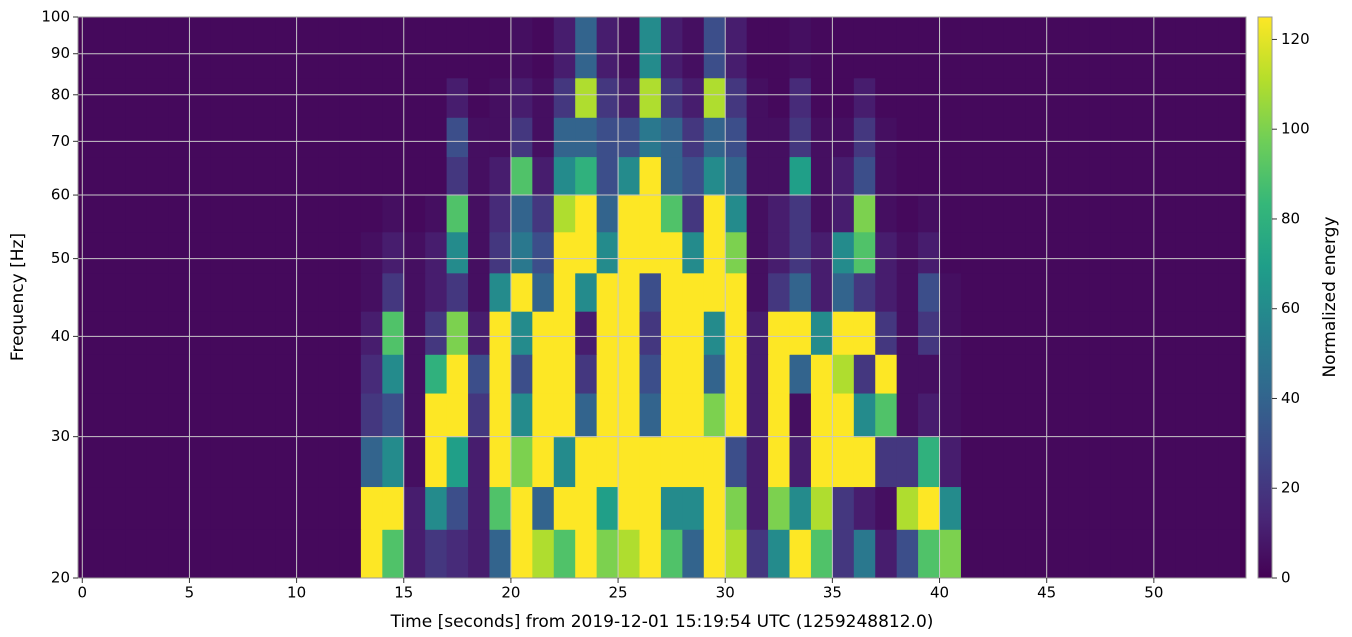 The height and width of the screenshot is (637, 1352). I want to click on x-tick-label: 35, so click(832, 593).